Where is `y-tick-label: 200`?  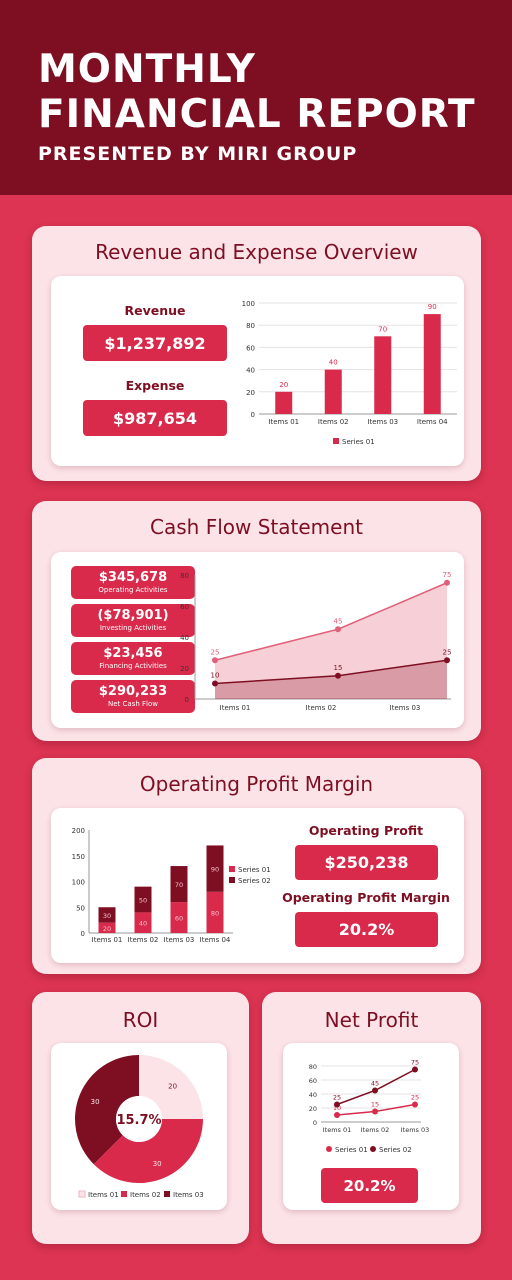 y-tick-label: 200 is located at coordinates (78, 831).